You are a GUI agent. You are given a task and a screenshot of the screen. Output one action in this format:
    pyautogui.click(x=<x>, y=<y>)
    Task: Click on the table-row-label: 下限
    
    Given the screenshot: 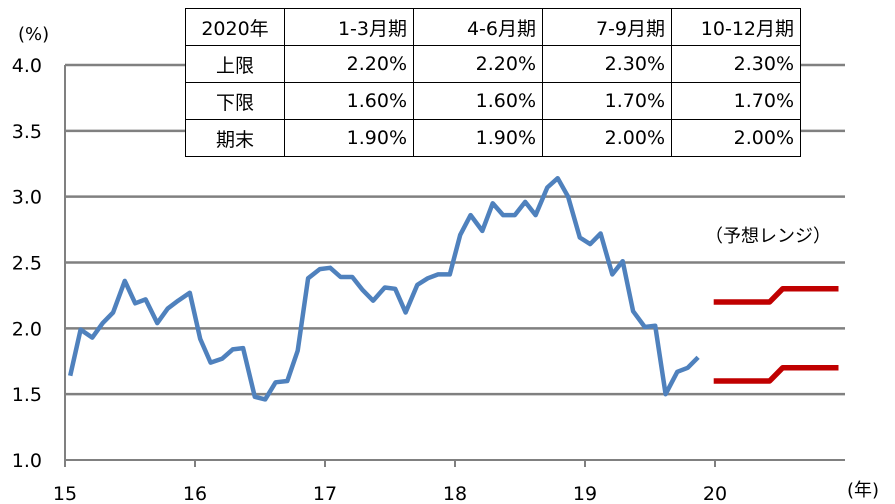 What is the action you would take?
    pyautogui.click(x=235, y=101)
    